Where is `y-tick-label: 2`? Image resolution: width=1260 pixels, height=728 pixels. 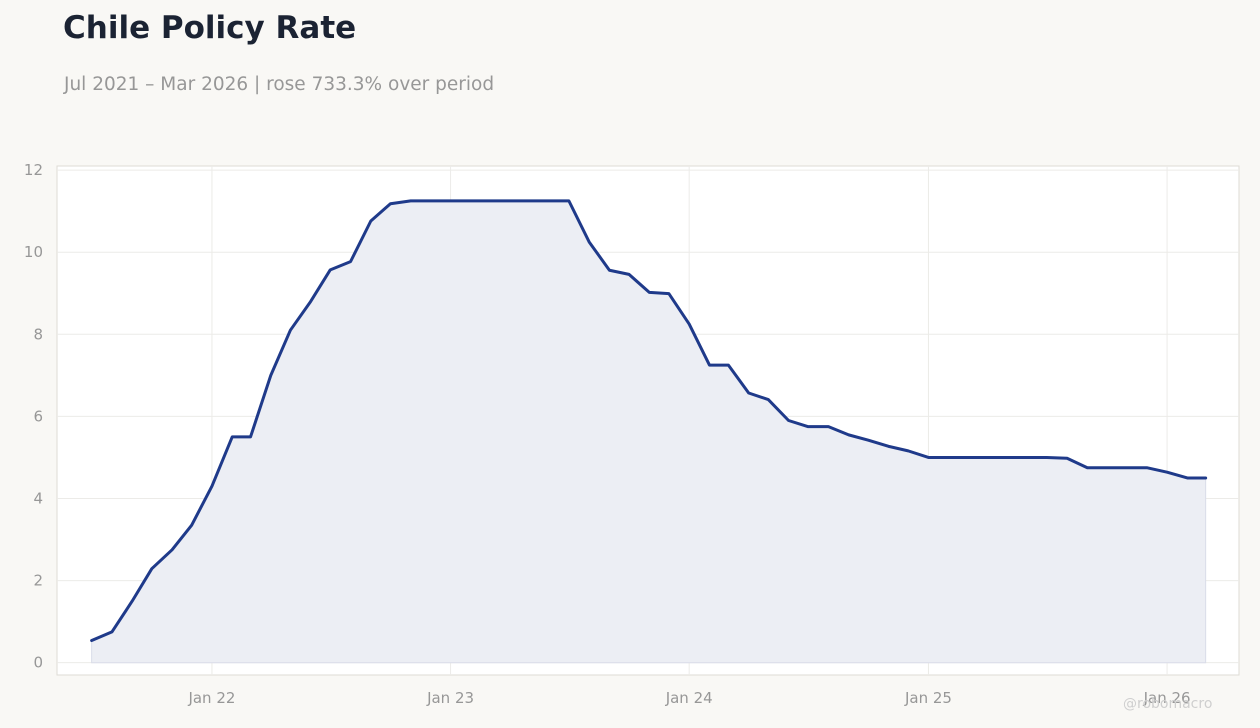
y-tick-label: 2 is located at coordinates (38, 581).